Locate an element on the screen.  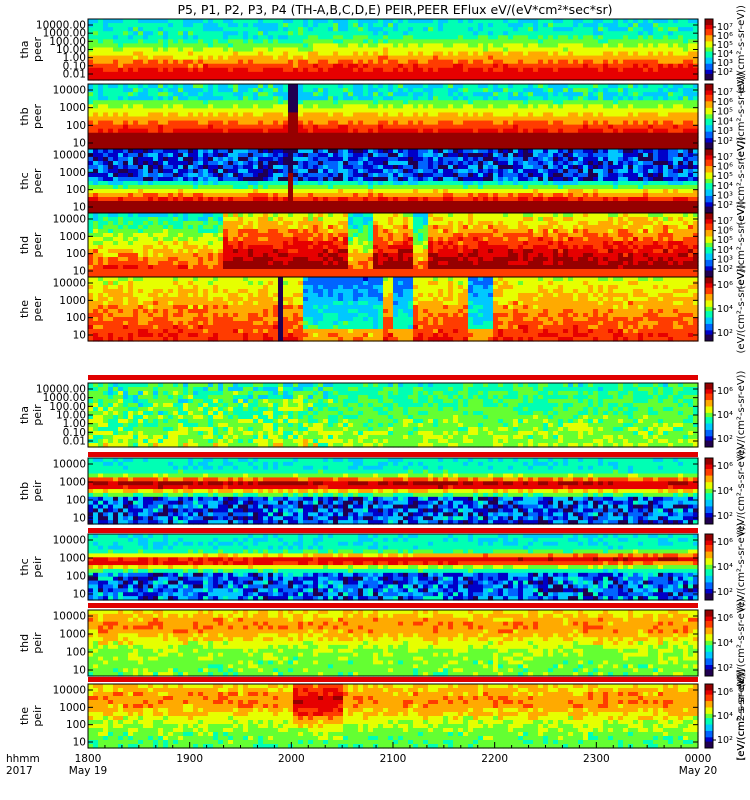
y-tick-label: 0.01 is located at coordinates (74, 75).